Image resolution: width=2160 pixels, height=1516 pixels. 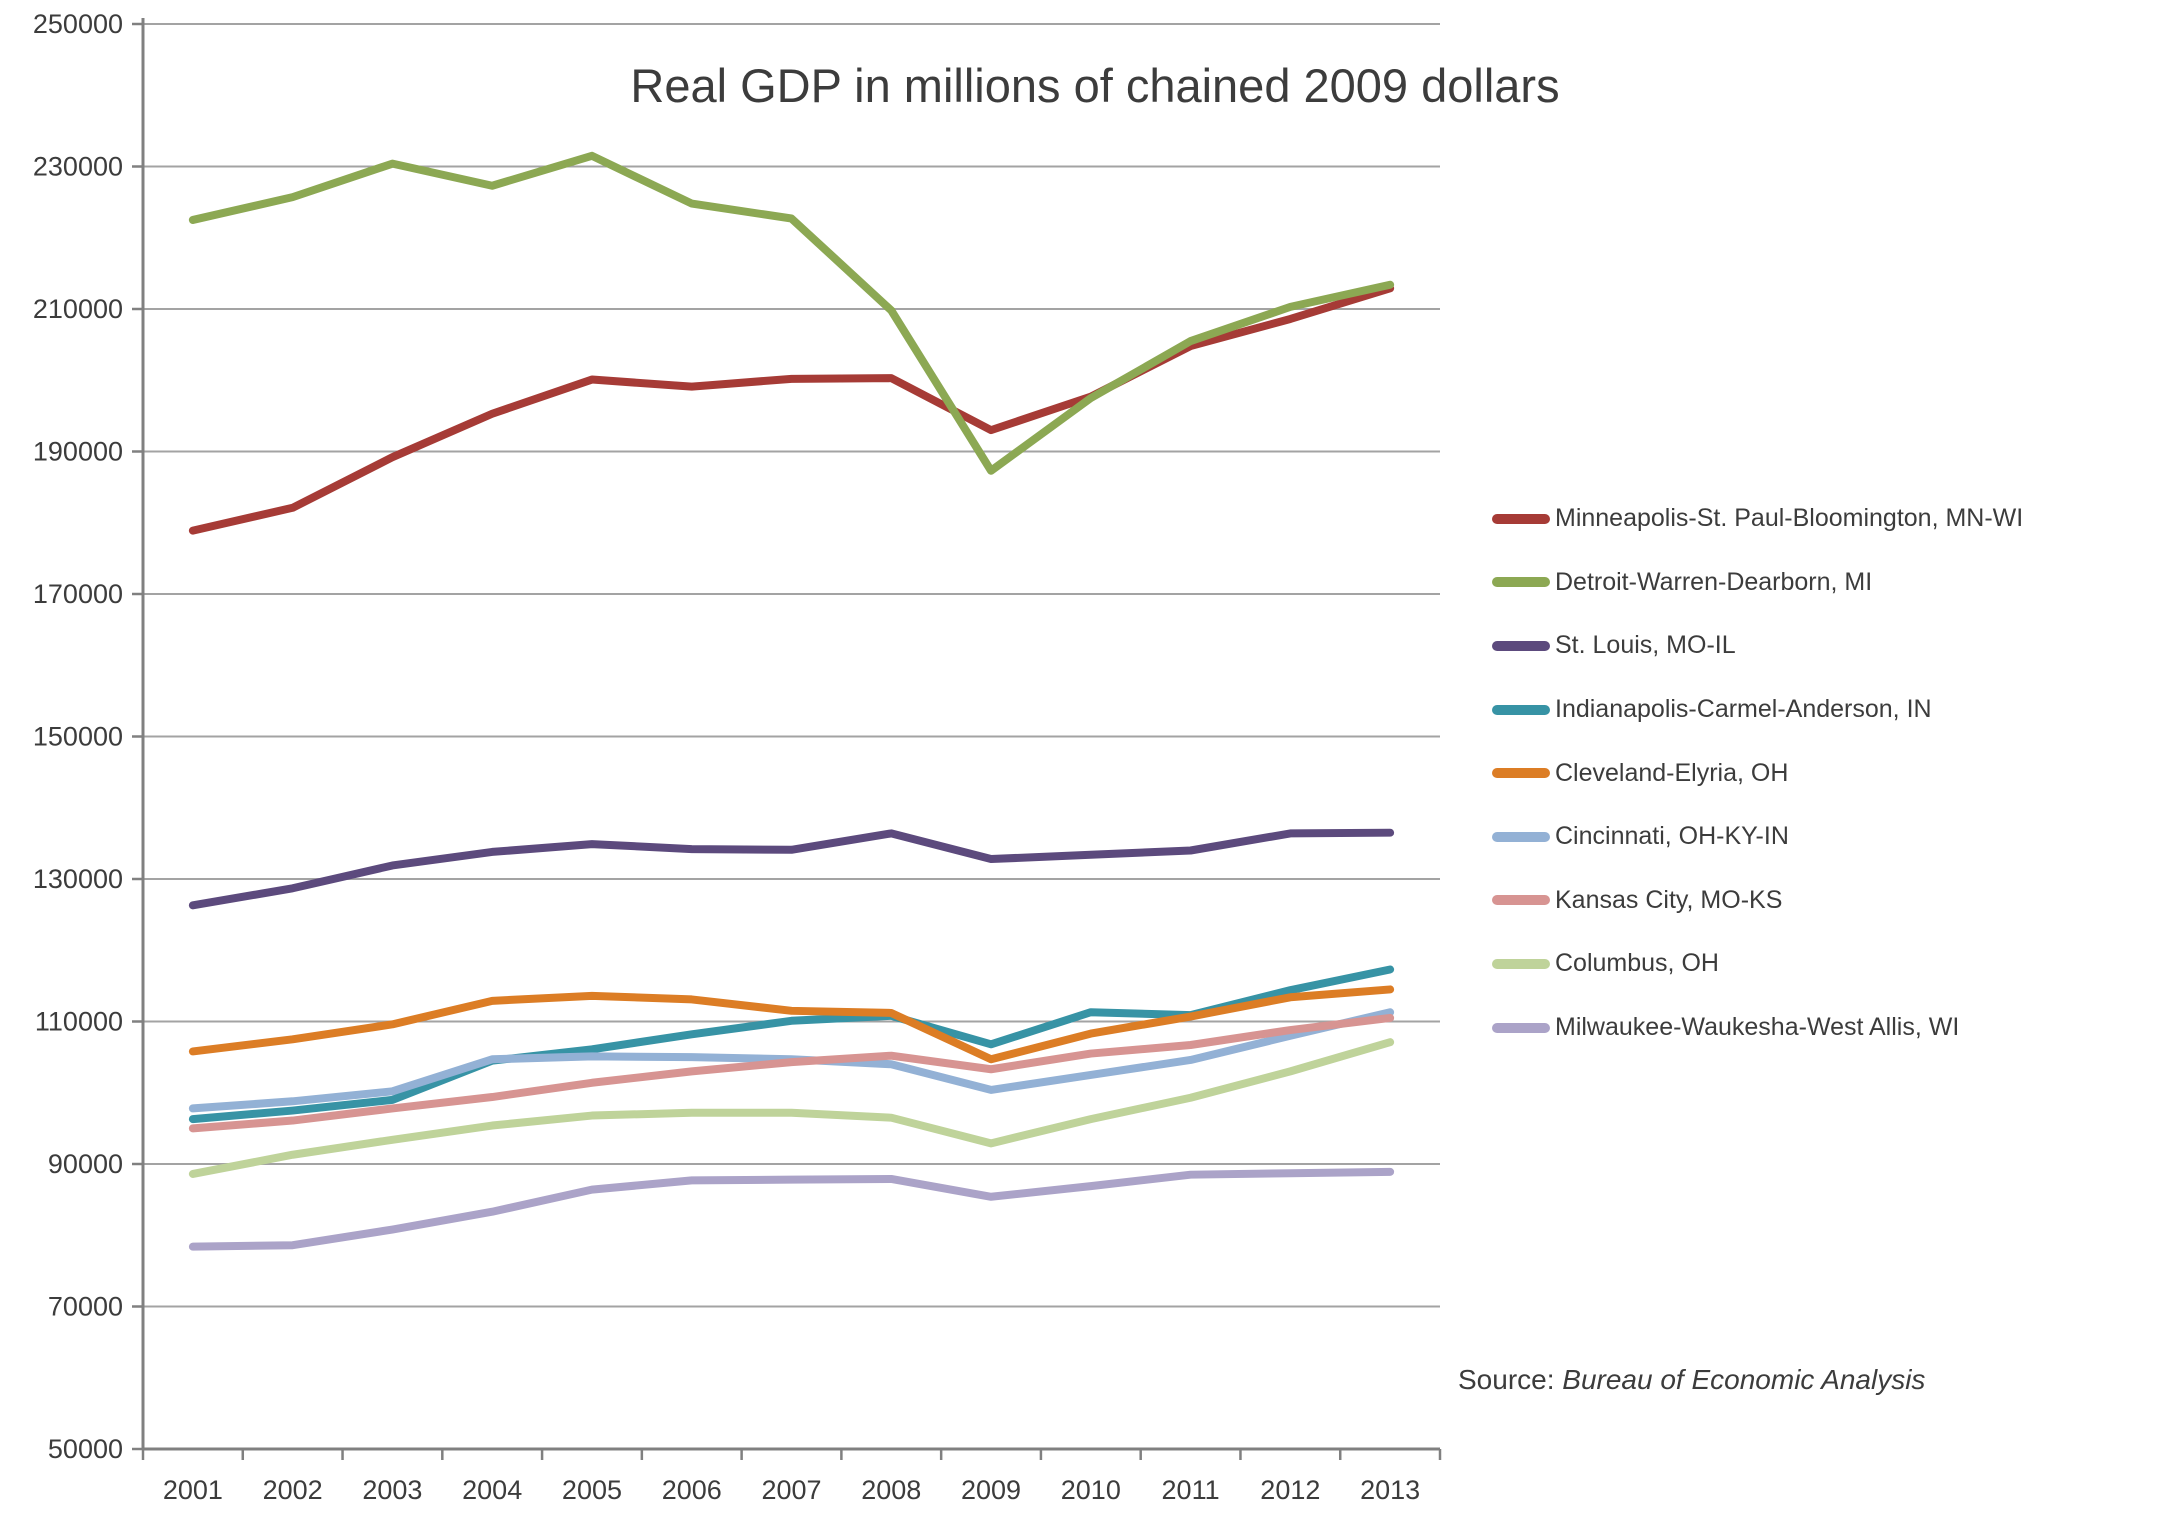 I want to click on legend-item: Cleveland-Elyria, OH, so click(x=1757, y=773).